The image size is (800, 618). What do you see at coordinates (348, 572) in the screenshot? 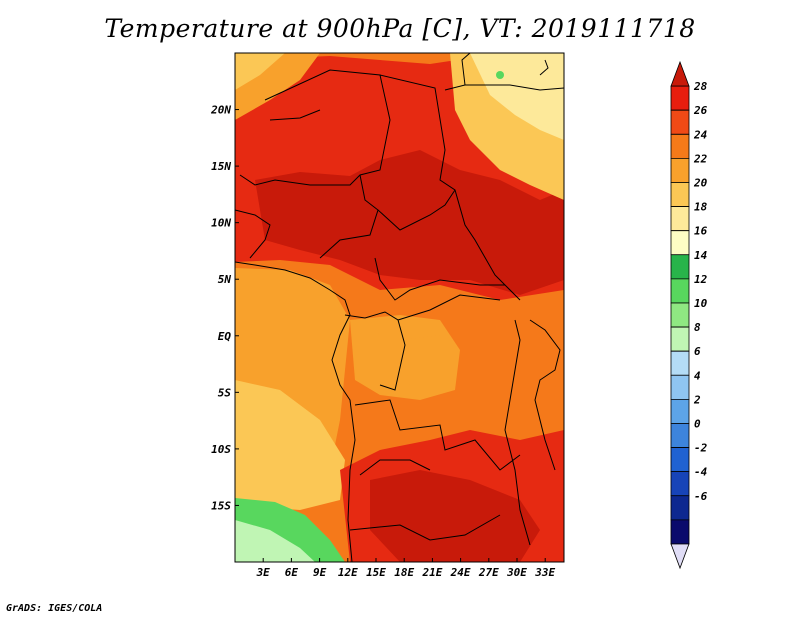
I see `lon-tick-label: 12E` at bounding box center [348, 572].